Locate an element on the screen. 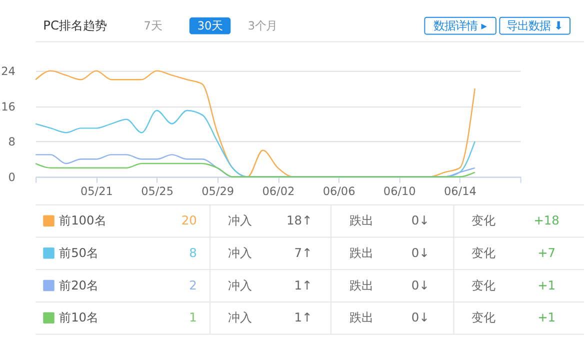  x-tick-label: 06/02 is located at coordinates (278, 191).